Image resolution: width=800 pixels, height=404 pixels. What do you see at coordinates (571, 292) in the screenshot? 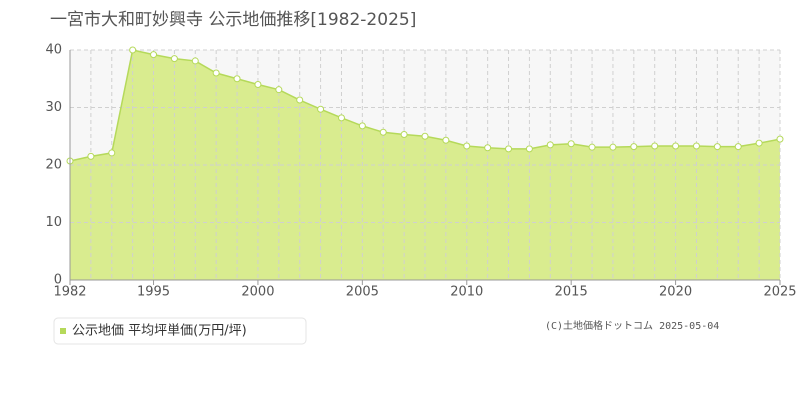
I see `x-tick-label: 2015` at bounding box center [571, 292].